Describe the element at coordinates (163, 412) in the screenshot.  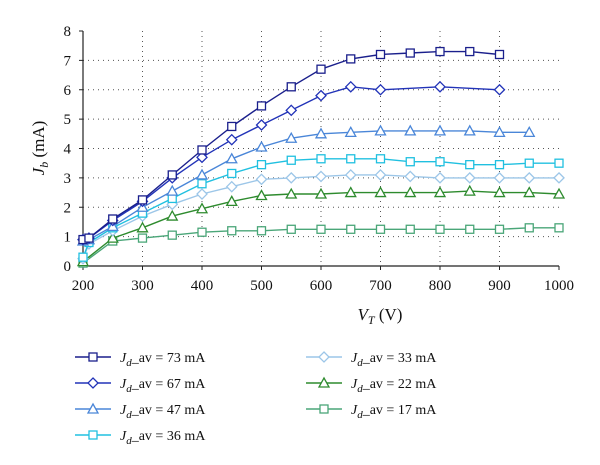
I see `legend-label: Jd_av = 47 mA` at that location.